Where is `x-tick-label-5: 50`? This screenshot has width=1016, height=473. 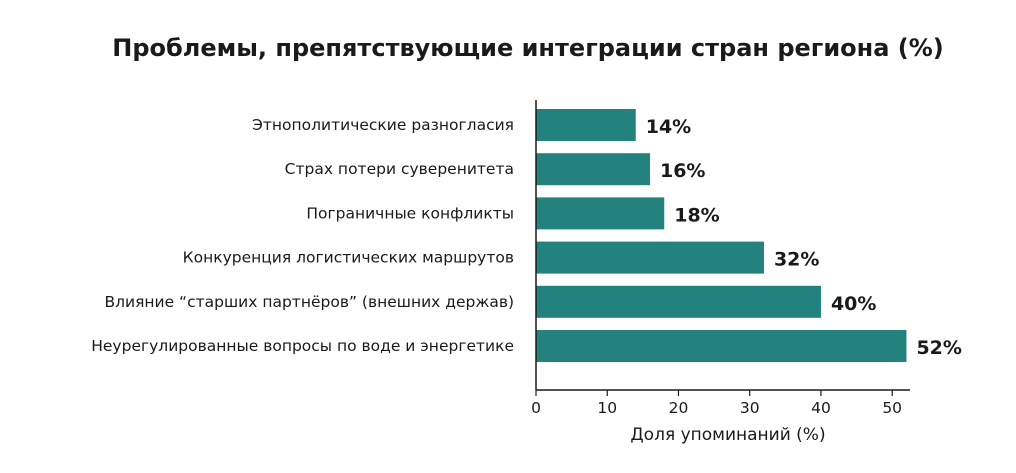
x-tick-label-5: 50 is located at coordinates (892, 408).